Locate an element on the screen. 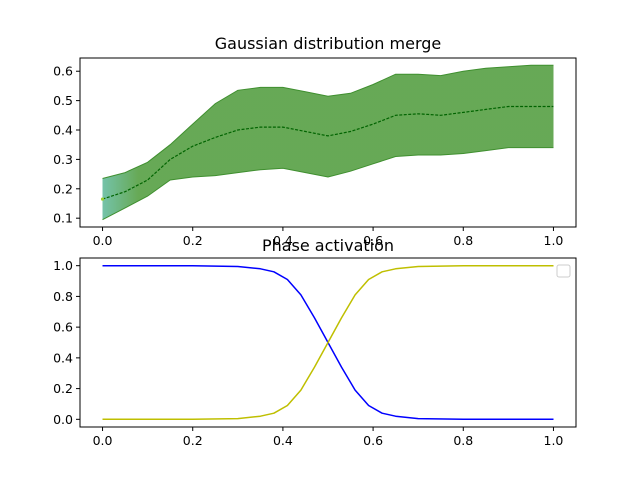 The height and width of the screenshot is (480, 640). y-tick-label: 1.0 is located at coordinates (63, 265).